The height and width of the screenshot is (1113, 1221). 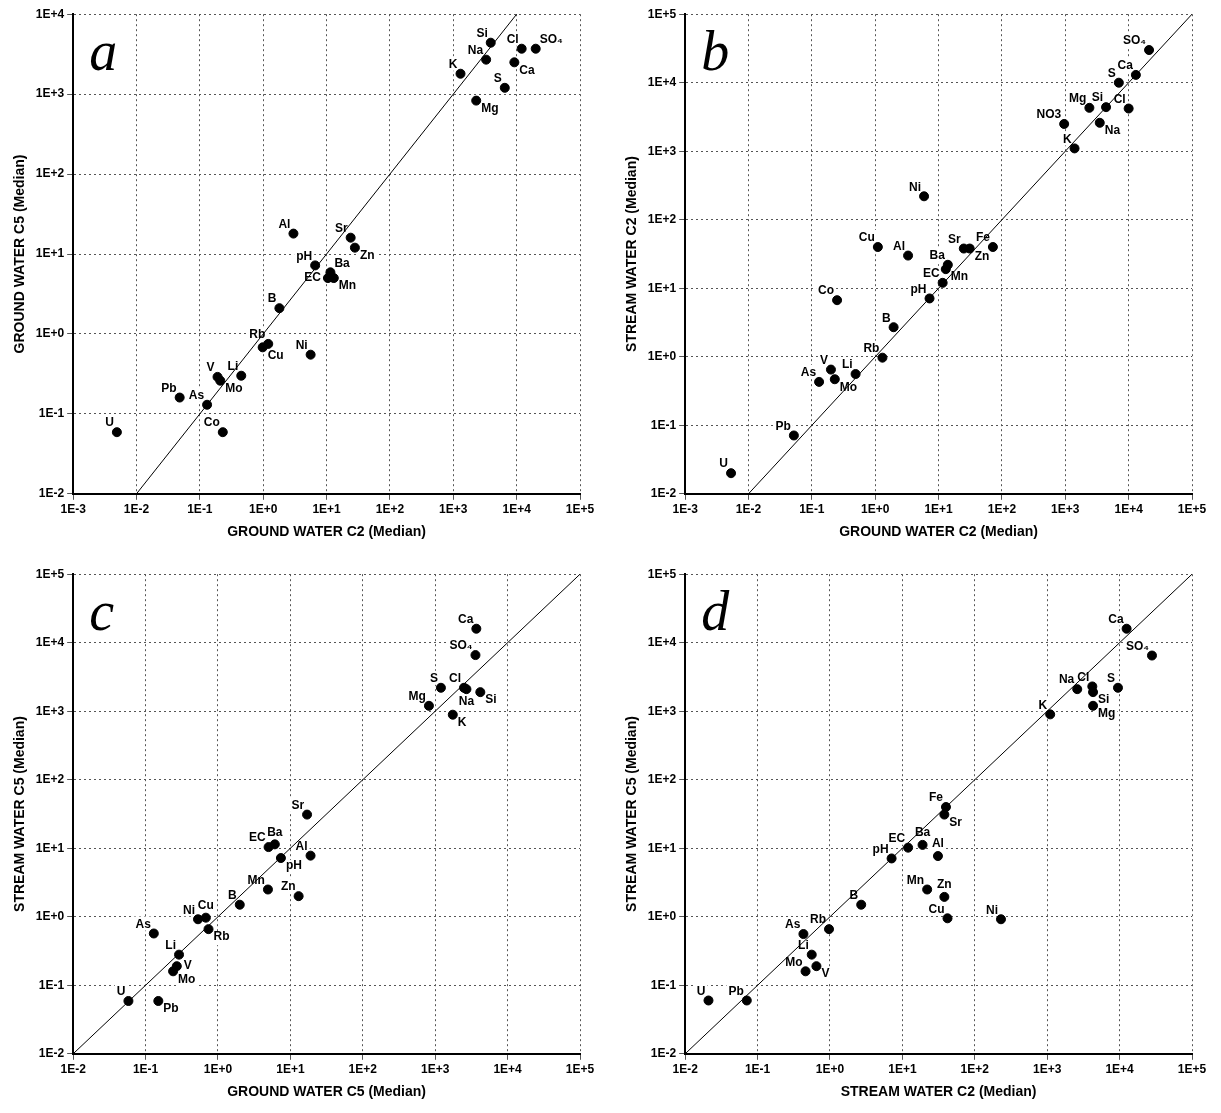 I want to click on annotation: Si, so click(x=482, y=33).